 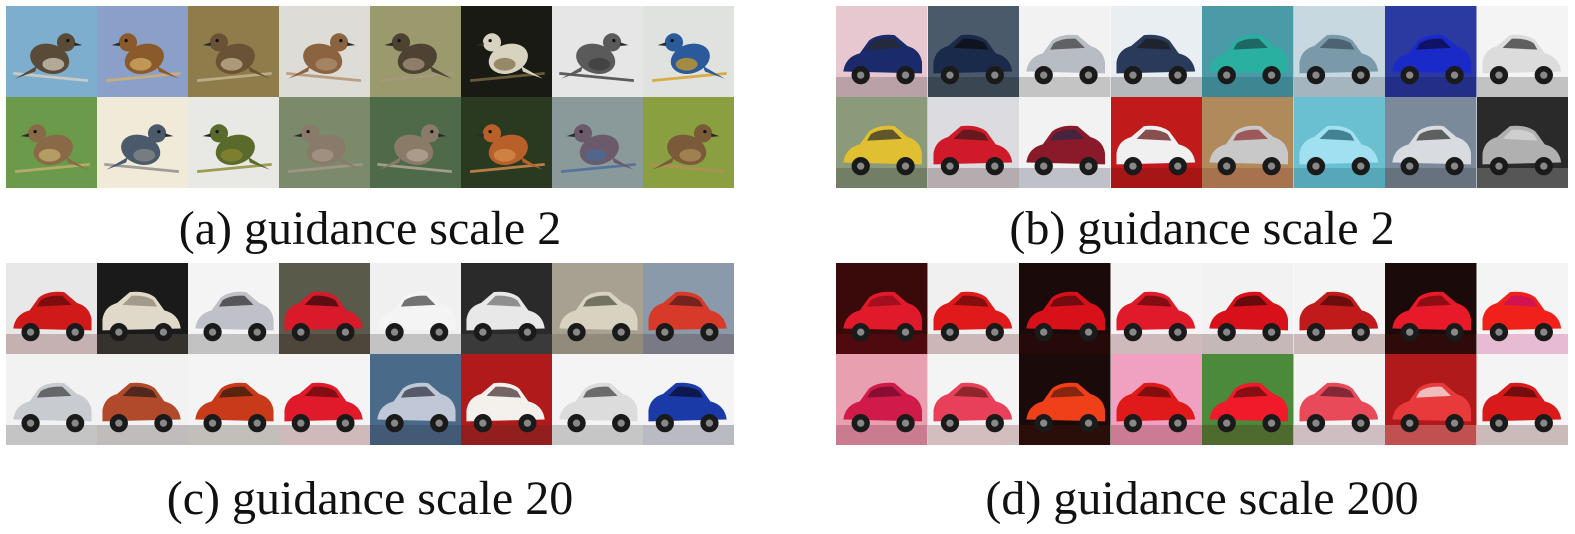 I want to click on caption-c: (c) guidance scale 20, so click(x=370, y=498).